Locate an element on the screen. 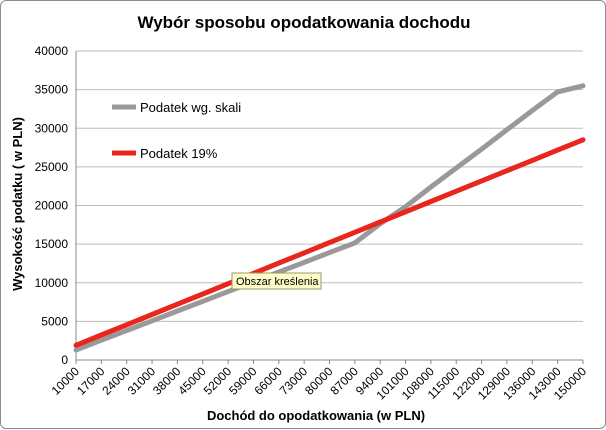  y-tick-25000: 25000 is located at coordinates (52, 167).